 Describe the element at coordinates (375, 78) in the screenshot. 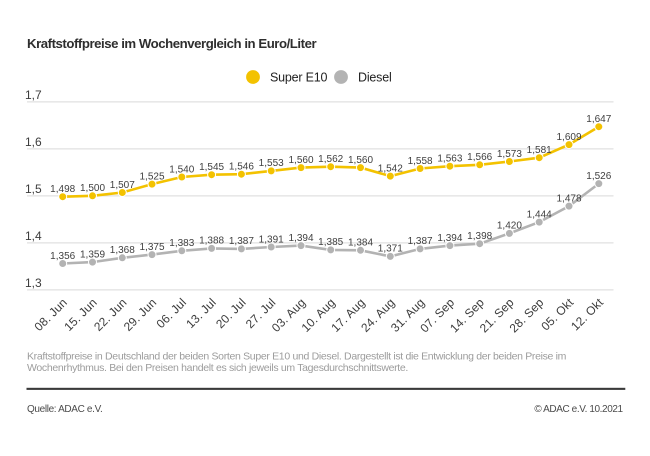

I see `svg-text: Diesel` at that location.